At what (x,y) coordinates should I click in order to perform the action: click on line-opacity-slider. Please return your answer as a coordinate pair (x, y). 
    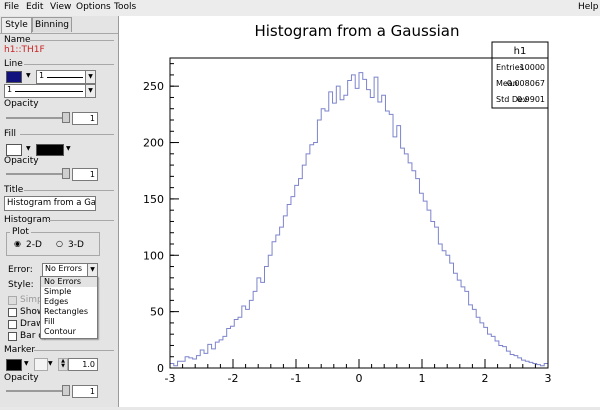
    Looking at the image, I should click on (37, 118).